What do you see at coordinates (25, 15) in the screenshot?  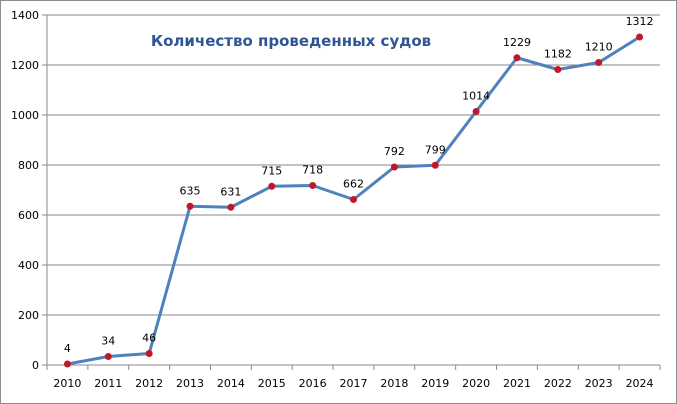 I see `y-tick-label: 1400` at bounding box center [25, 15].